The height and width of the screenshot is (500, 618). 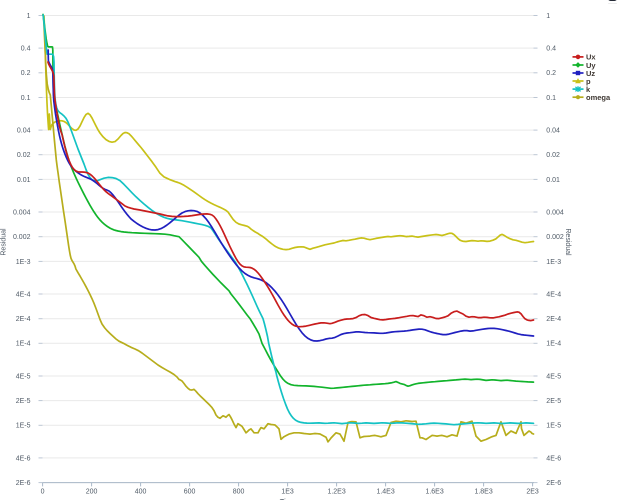 I want to click on svg-text: 1E3, so click(x=287, y=492).